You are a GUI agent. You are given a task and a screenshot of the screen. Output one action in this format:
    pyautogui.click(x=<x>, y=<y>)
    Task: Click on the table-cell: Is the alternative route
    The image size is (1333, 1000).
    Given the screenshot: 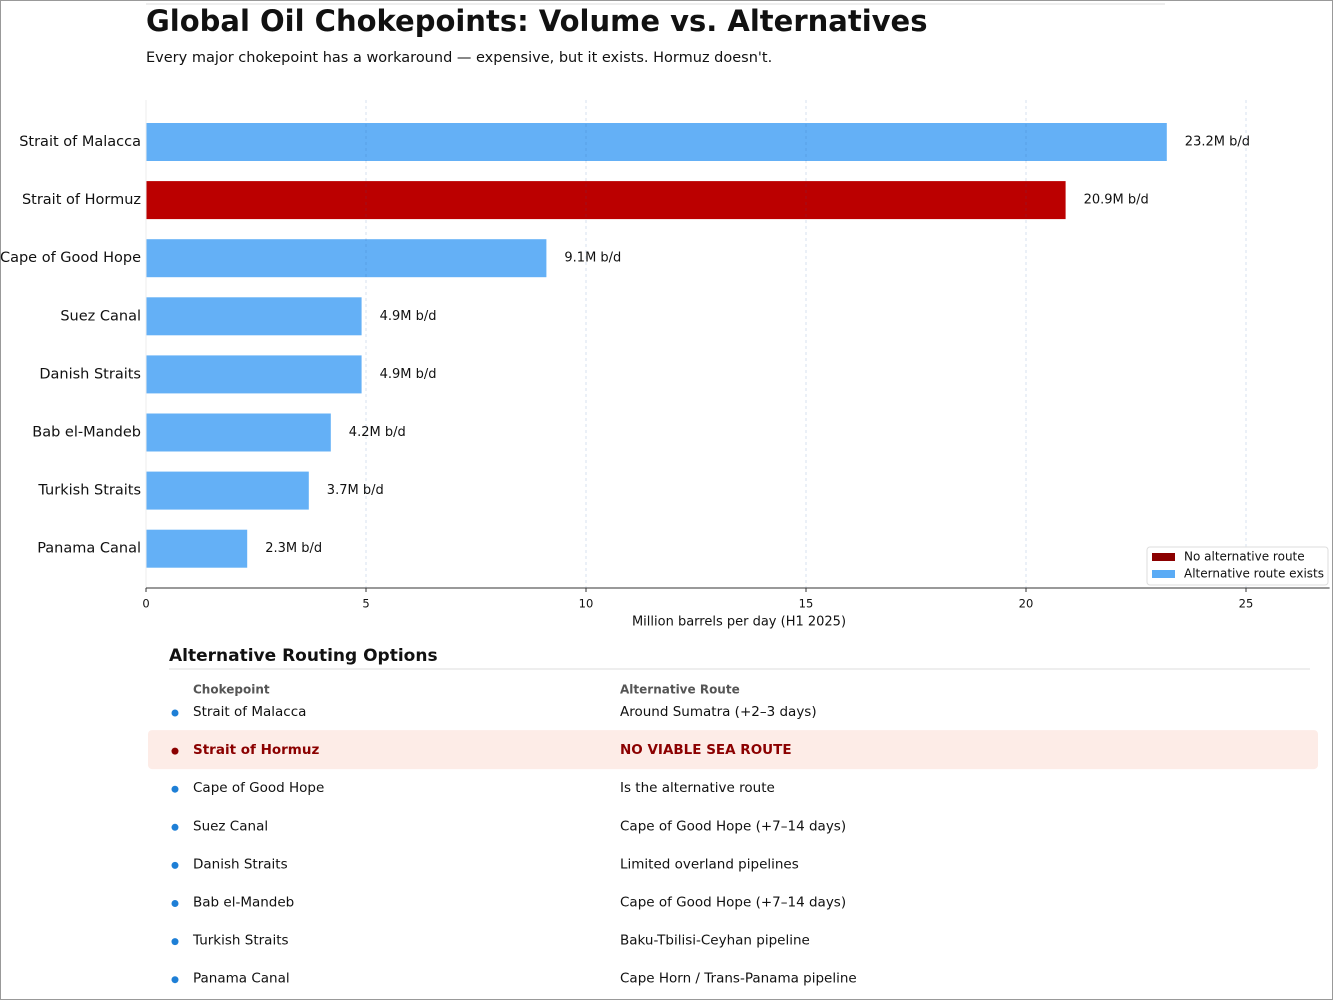 What is the action you would take?
    pyautogui.click(x=697, y=788)
    